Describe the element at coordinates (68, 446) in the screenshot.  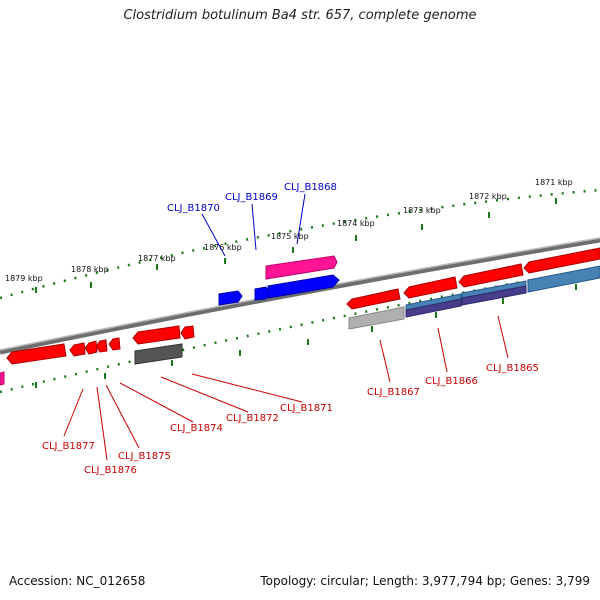
I see `label-clj-b1877: CLJ_B1877` at that location.